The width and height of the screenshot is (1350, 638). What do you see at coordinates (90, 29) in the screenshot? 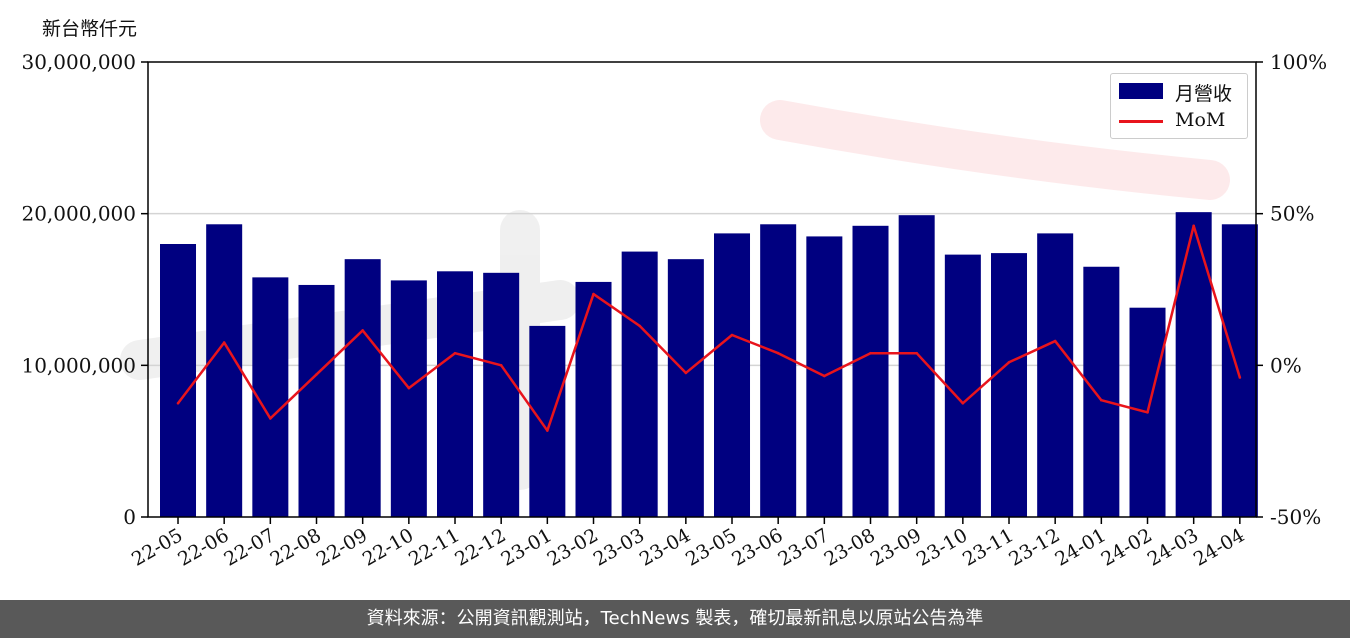
I see `y-unit-label: 新台幣仟元` at bounding box center [90, 29].